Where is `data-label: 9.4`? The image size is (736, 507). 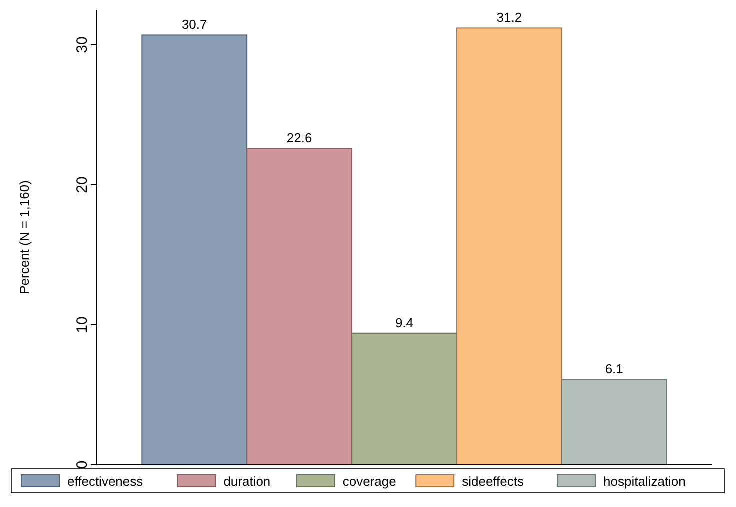
data-label: 9.4 is located at coordinates (404, 322).